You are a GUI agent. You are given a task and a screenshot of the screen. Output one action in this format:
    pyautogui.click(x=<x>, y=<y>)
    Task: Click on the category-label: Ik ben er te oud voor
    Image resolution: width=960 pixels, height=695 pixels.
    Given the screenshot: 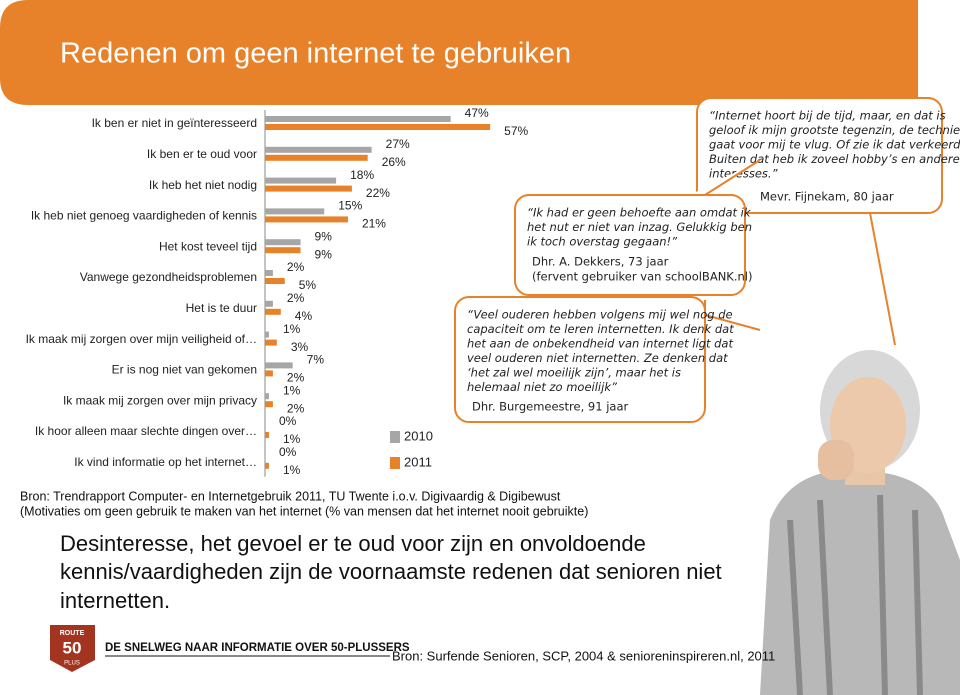 What is the action you would take?
    pyautogui.click(x=202, y=154)
    